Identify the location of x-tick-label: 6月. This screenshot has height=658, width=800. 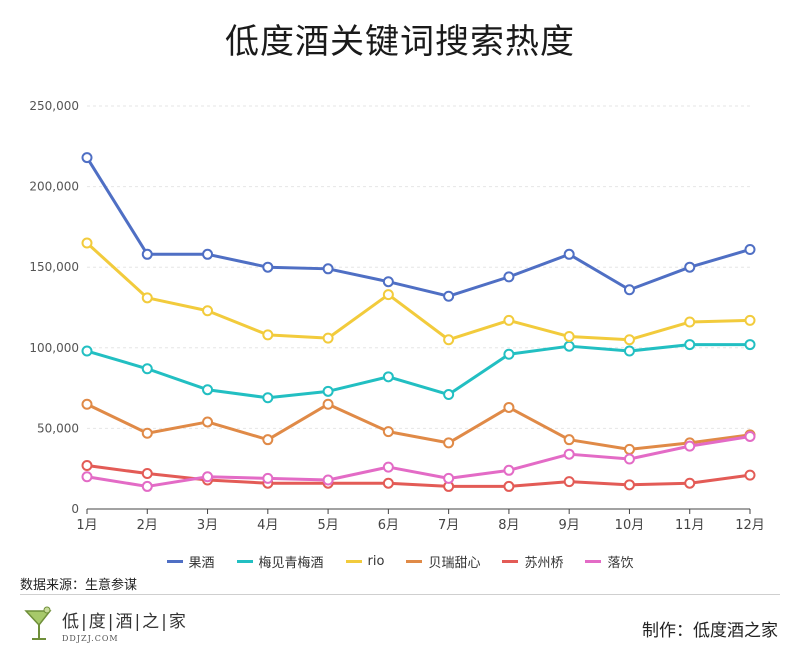
(388, 525).